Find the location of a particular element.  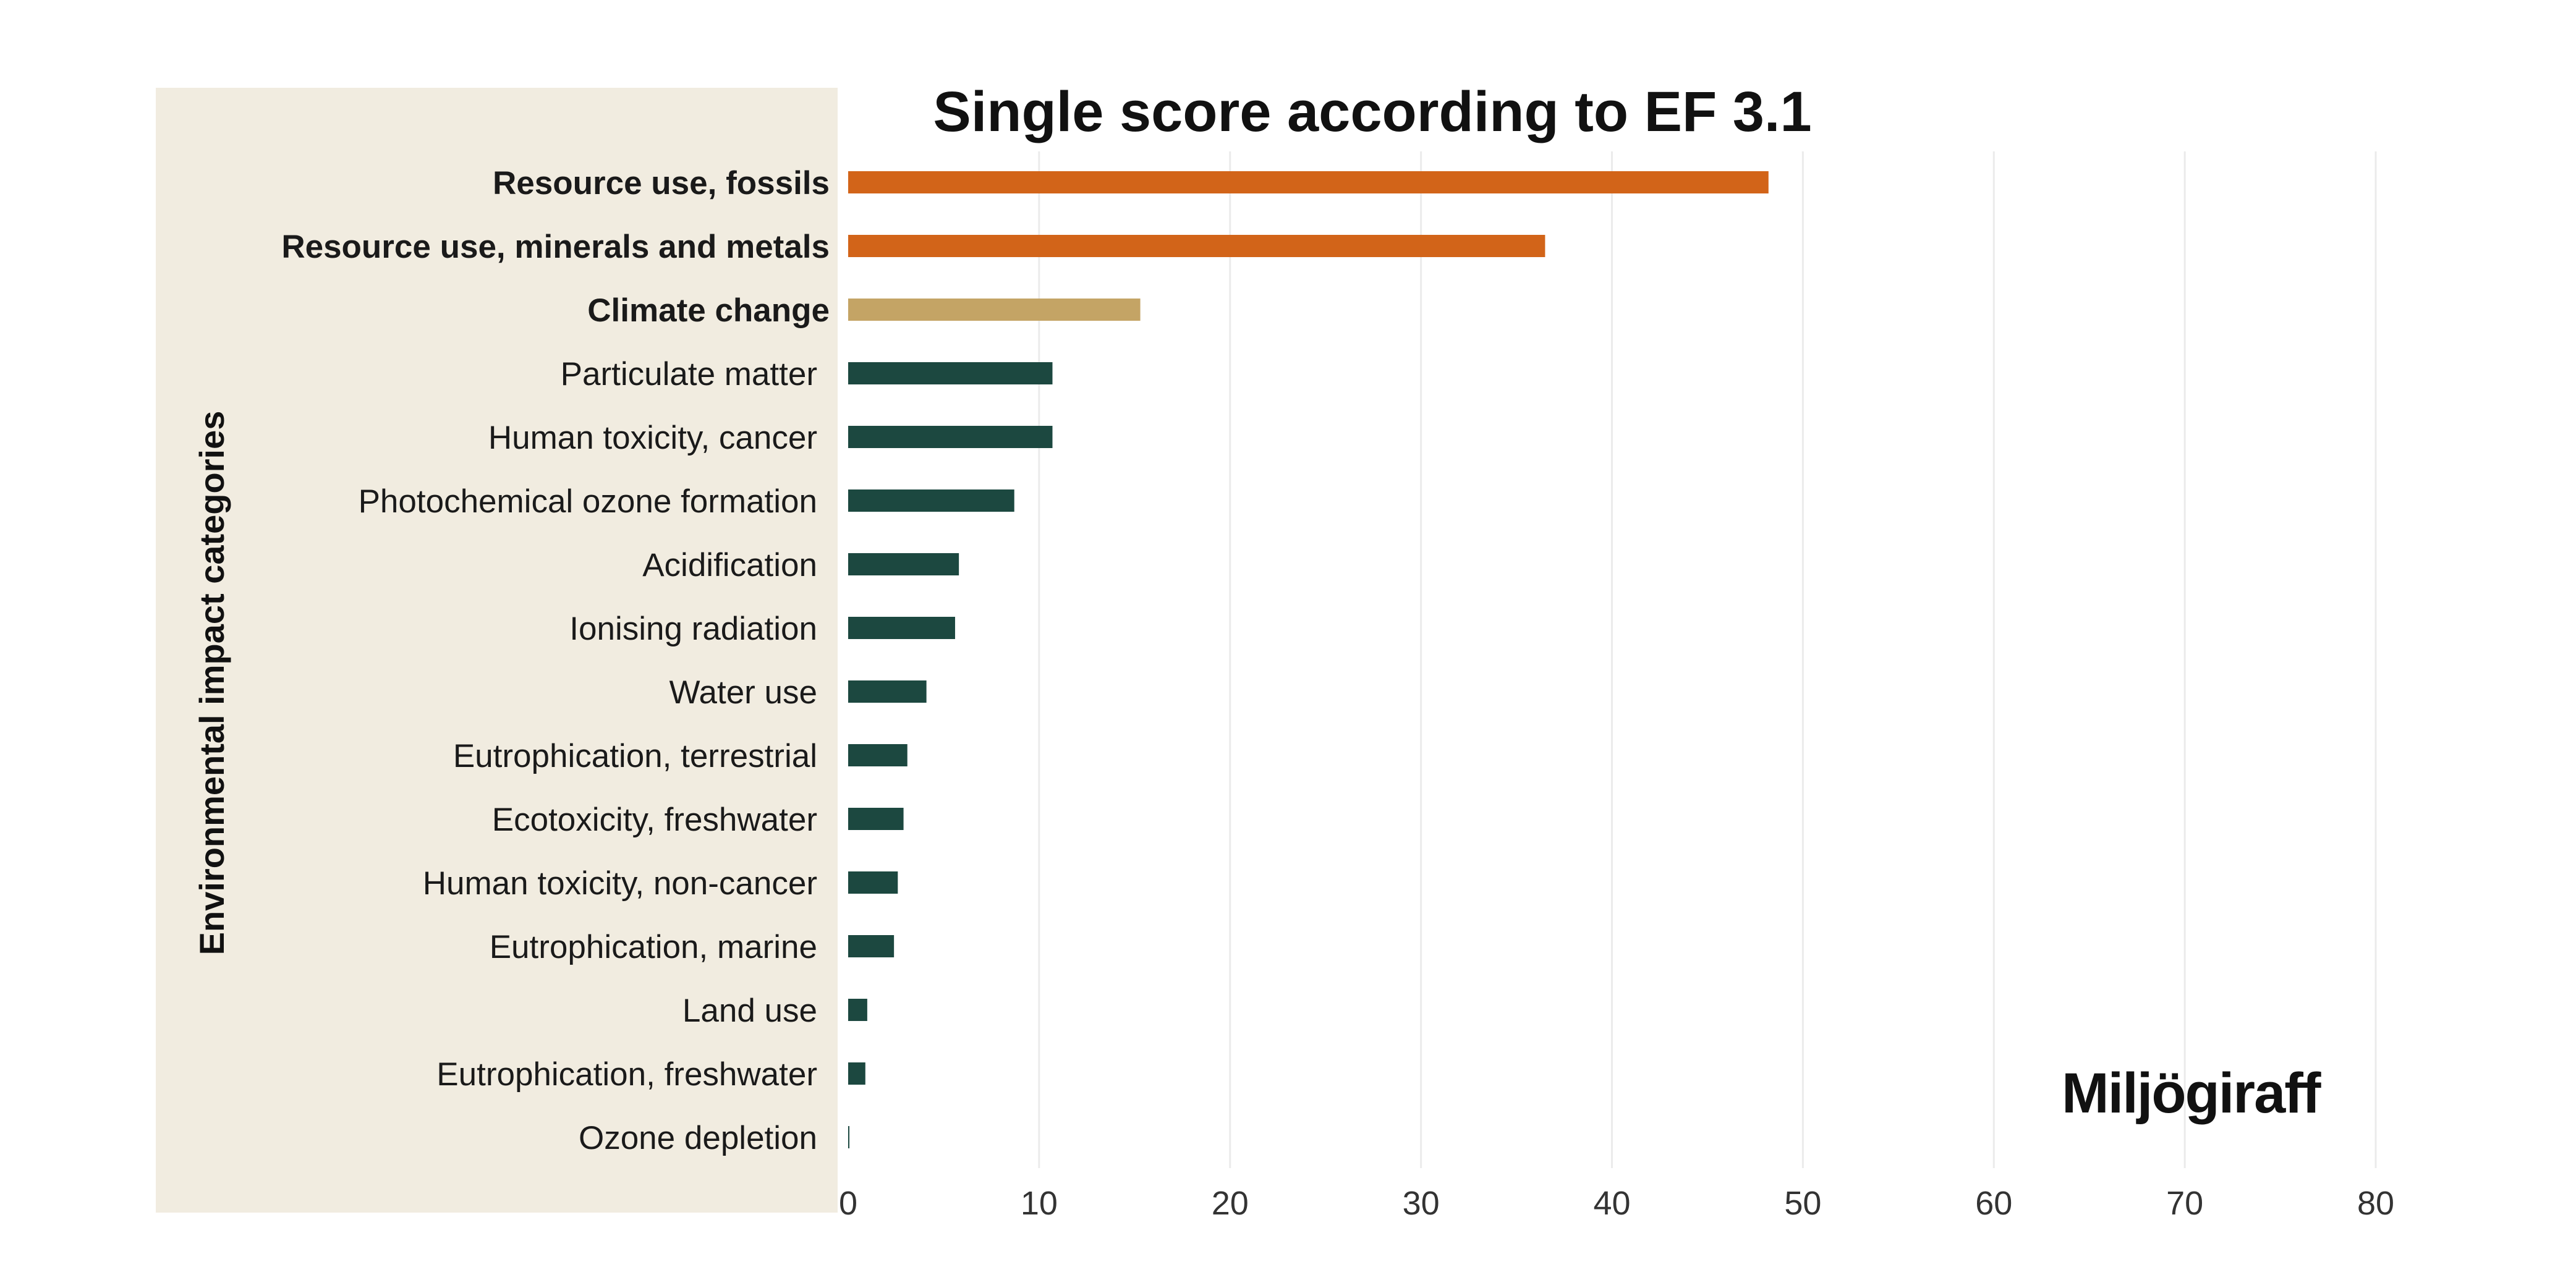

x-tick-label: 0 is located at coordinates (848, 1203).